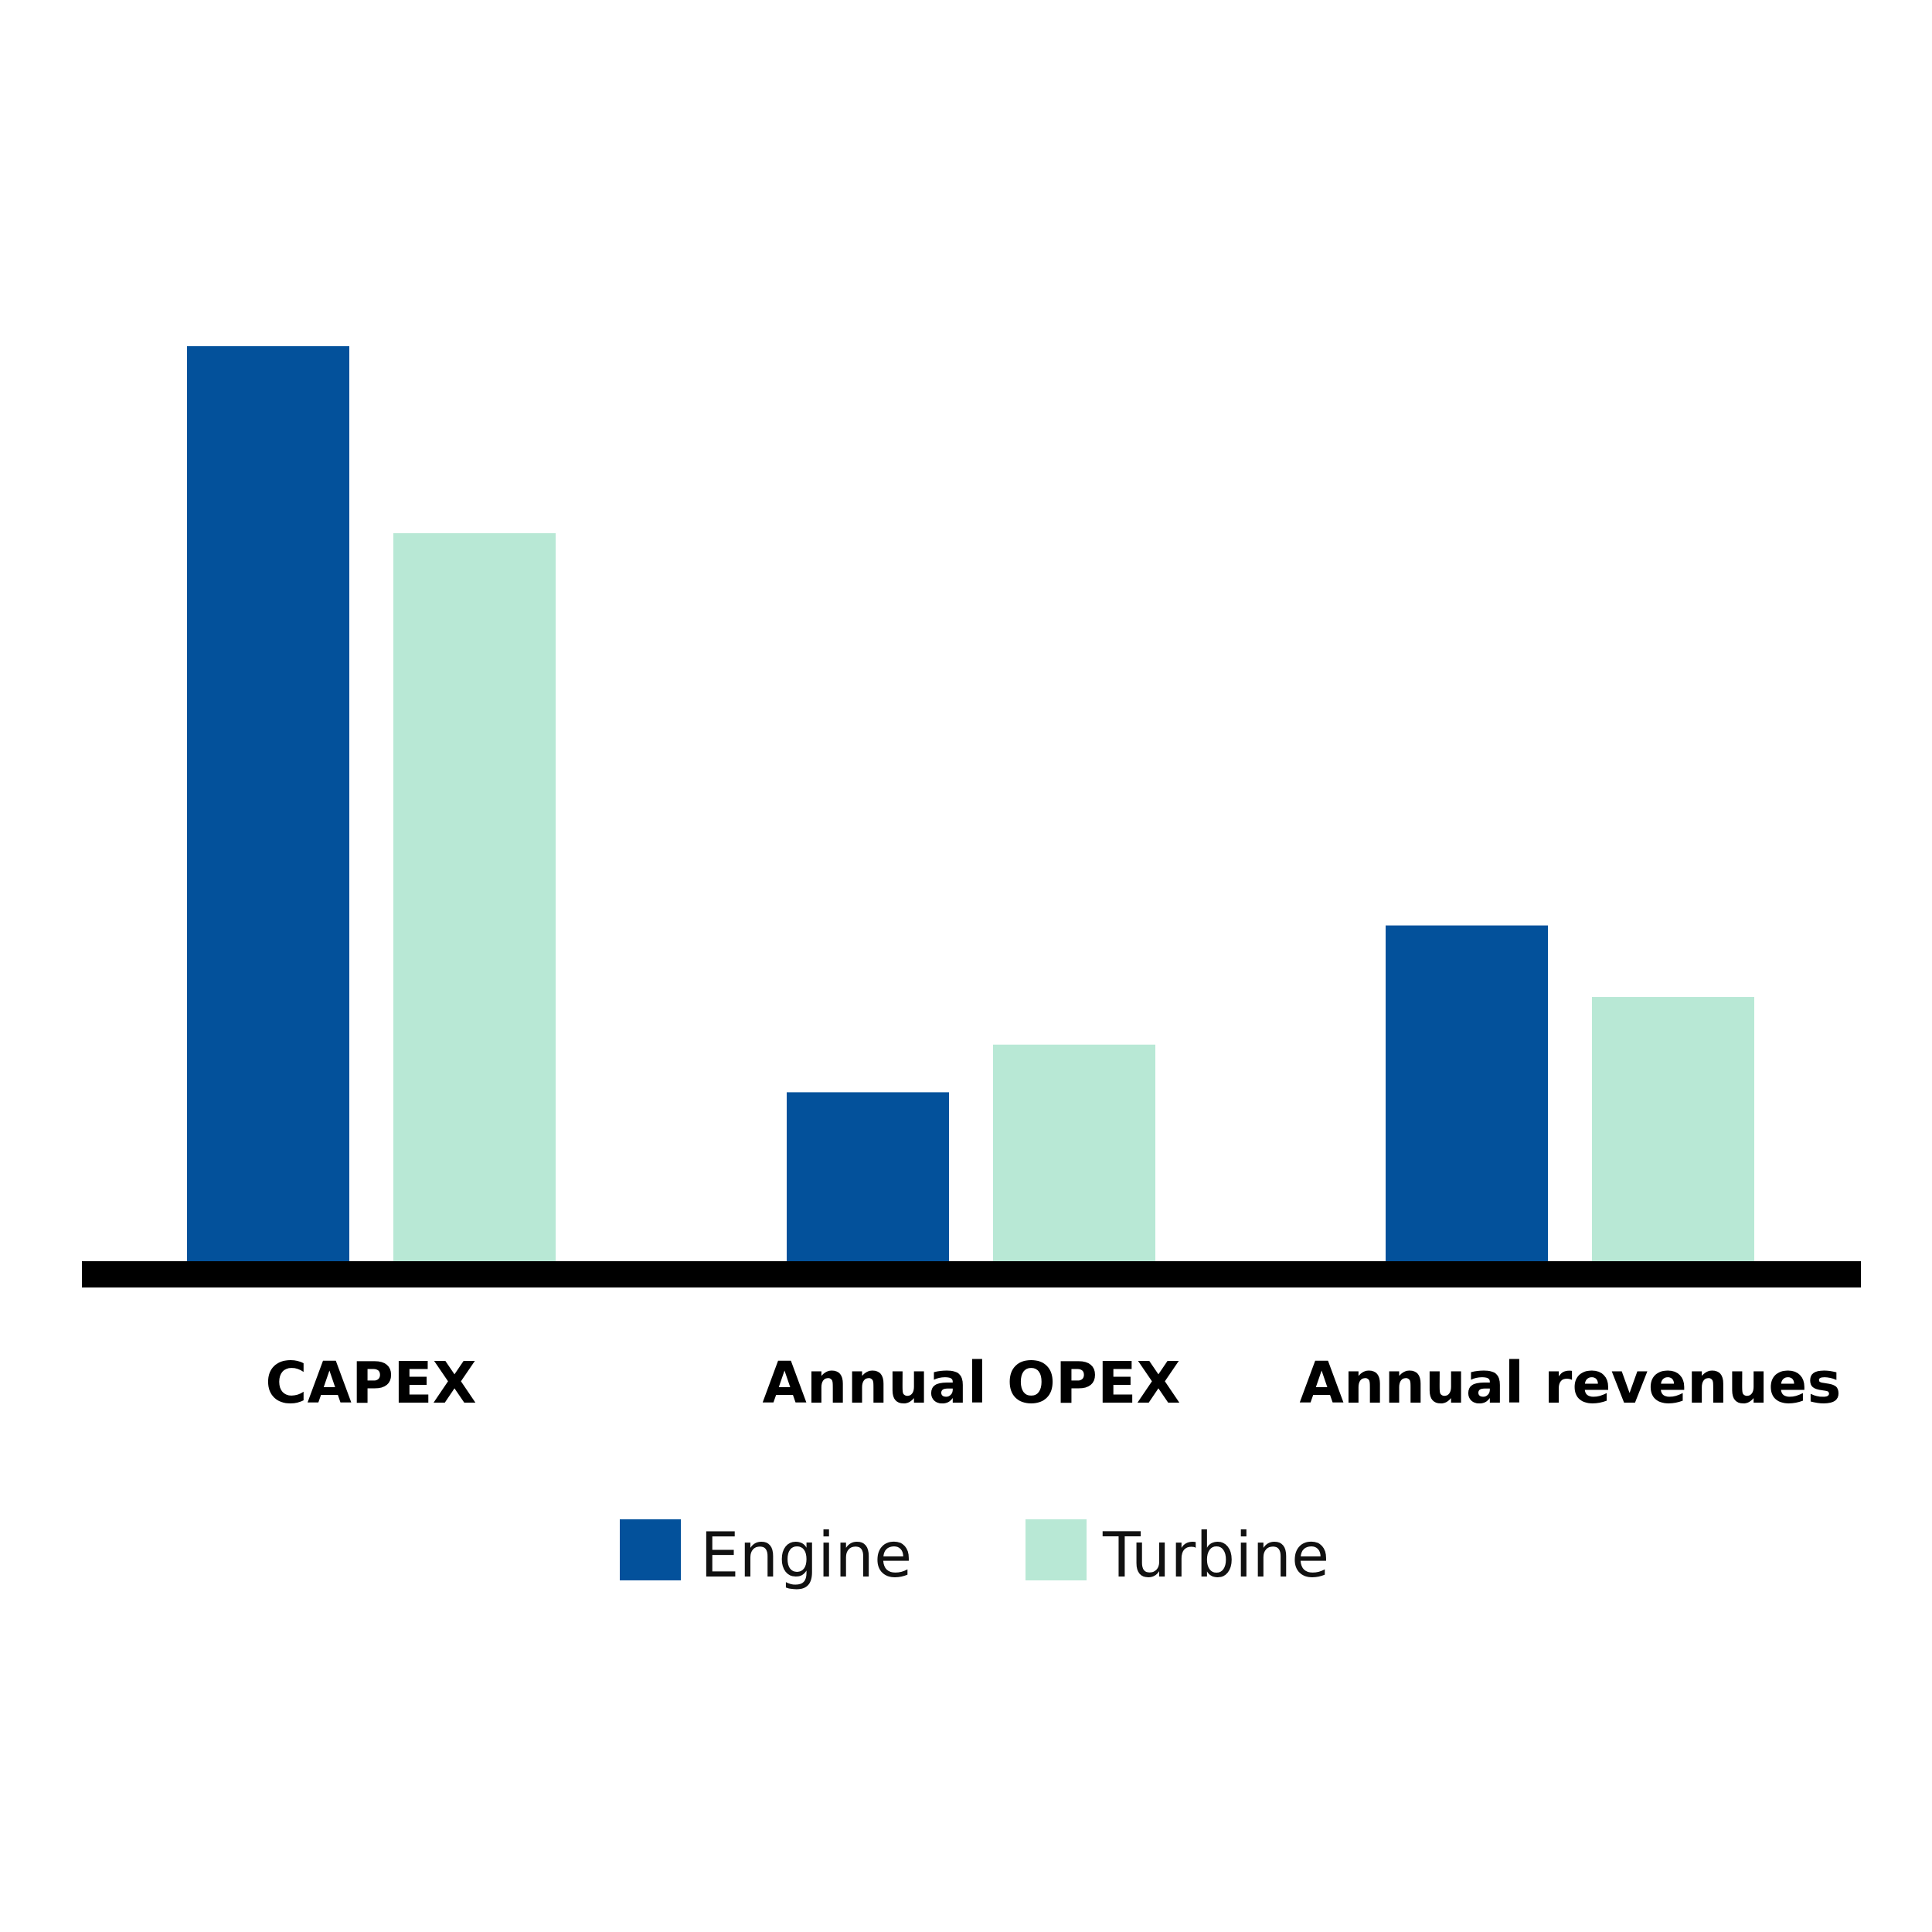  I want to click on category-label-1: Annual OPEX, so click(971, 1383).